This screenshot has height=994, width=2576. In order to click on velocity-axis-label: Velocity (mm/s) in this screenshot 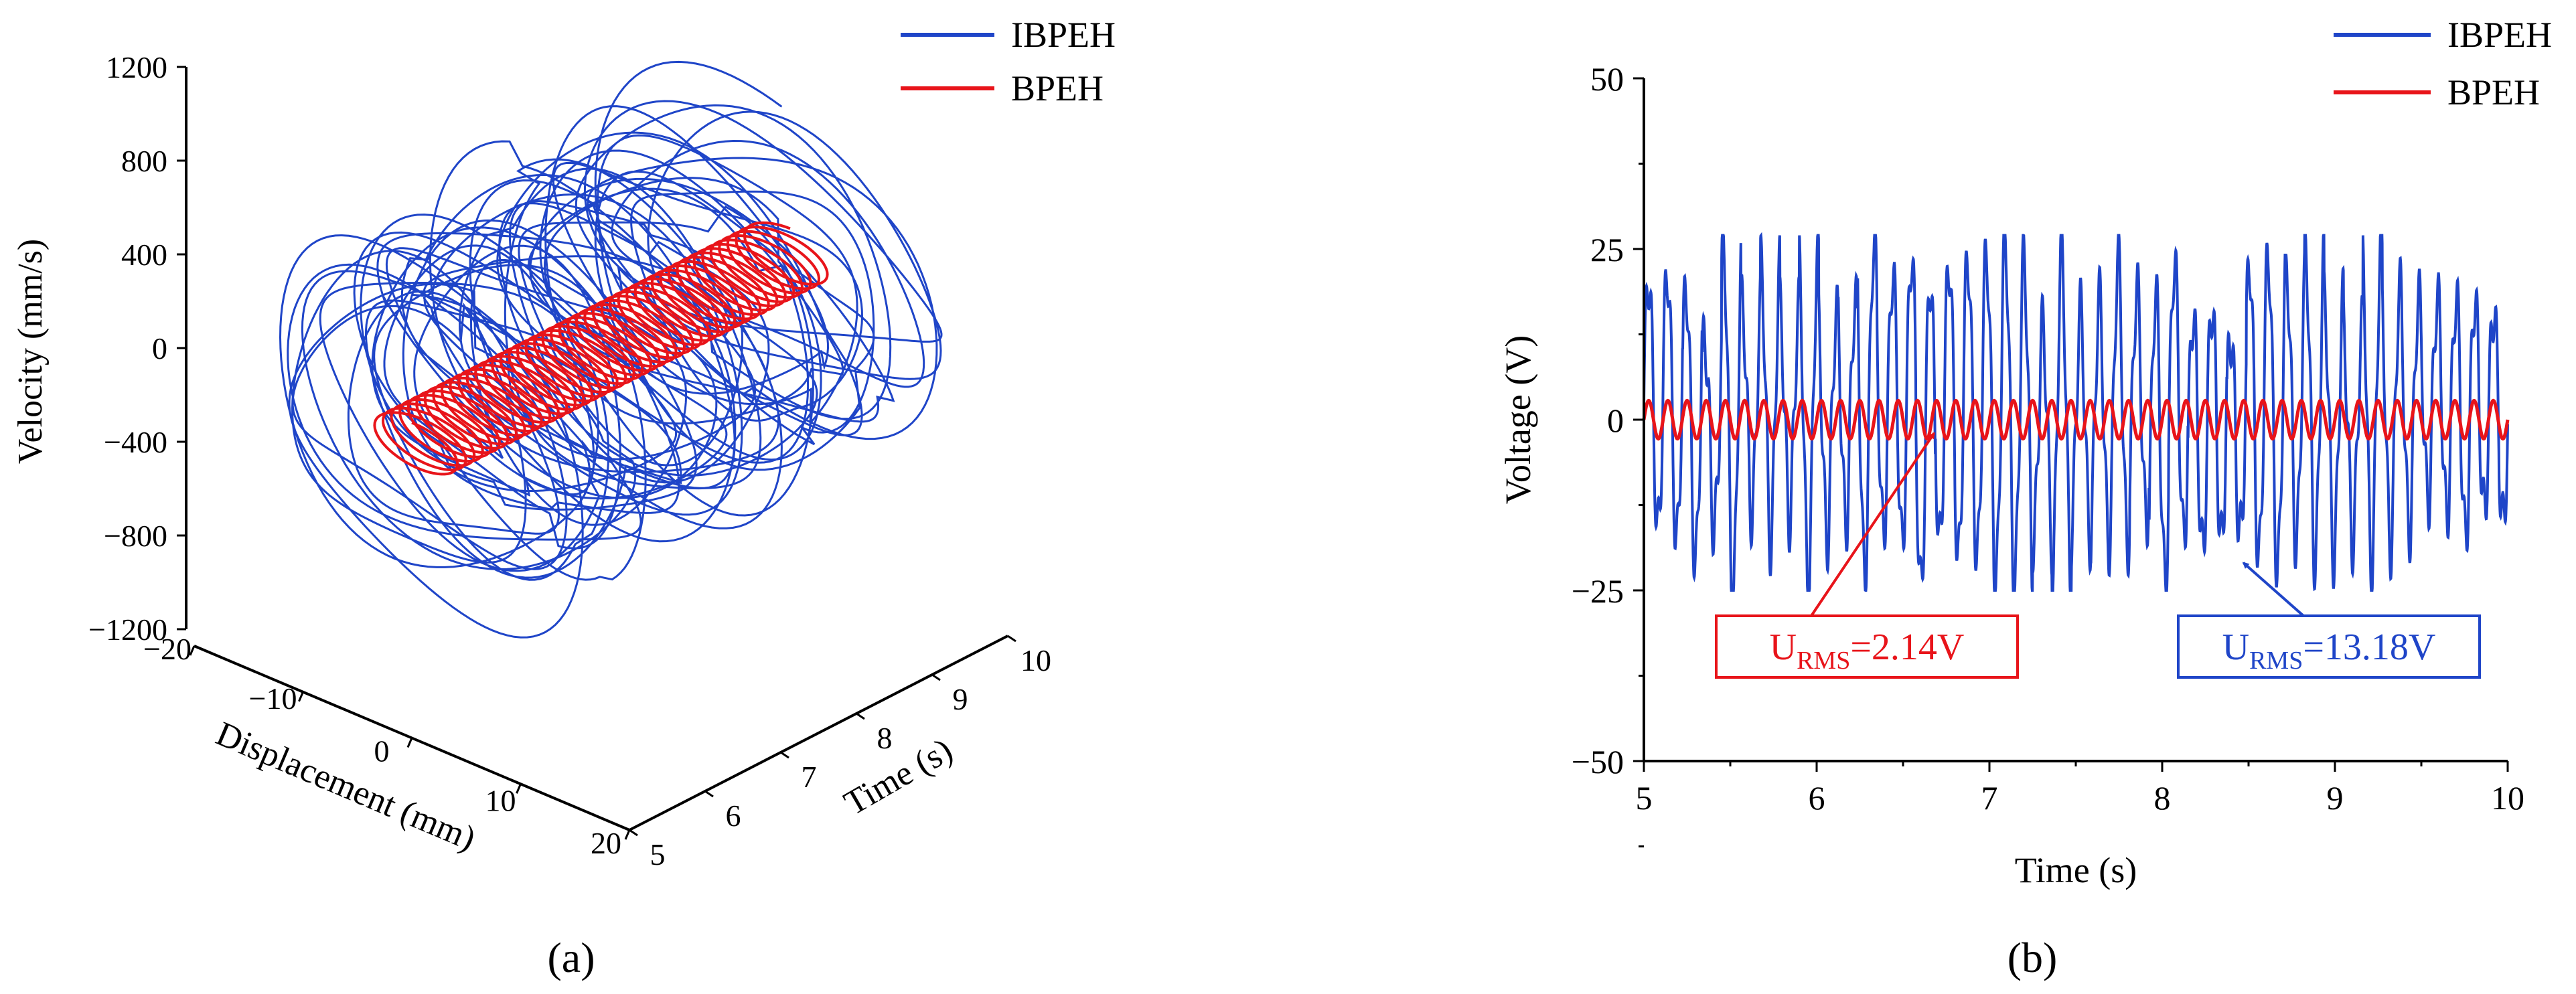, I will do `click(30, 352)`.